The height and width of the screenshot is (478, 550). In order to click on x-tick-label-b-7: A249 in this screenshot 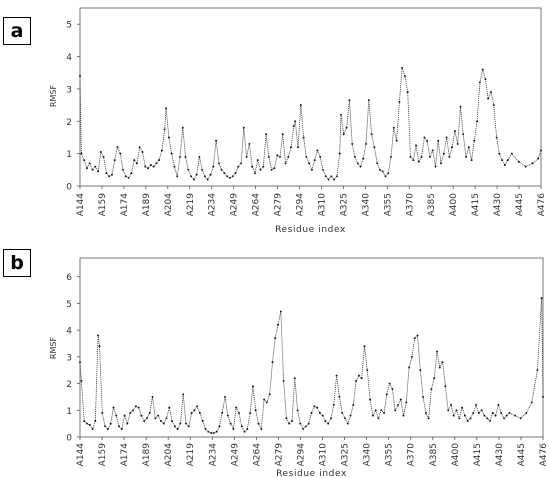, I will do `click(235, 455)`.